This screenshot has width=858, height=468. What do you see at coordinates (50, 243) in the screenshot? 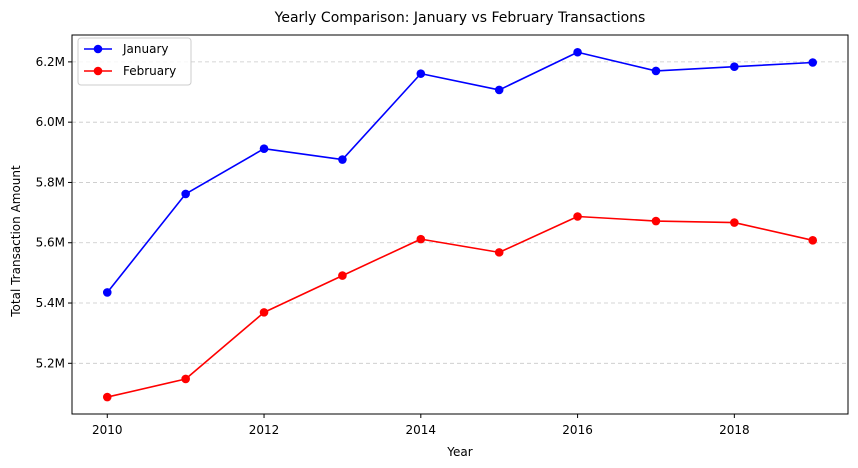
I see `y-tick-label: 5.6M` at bounding box center [50, 243].